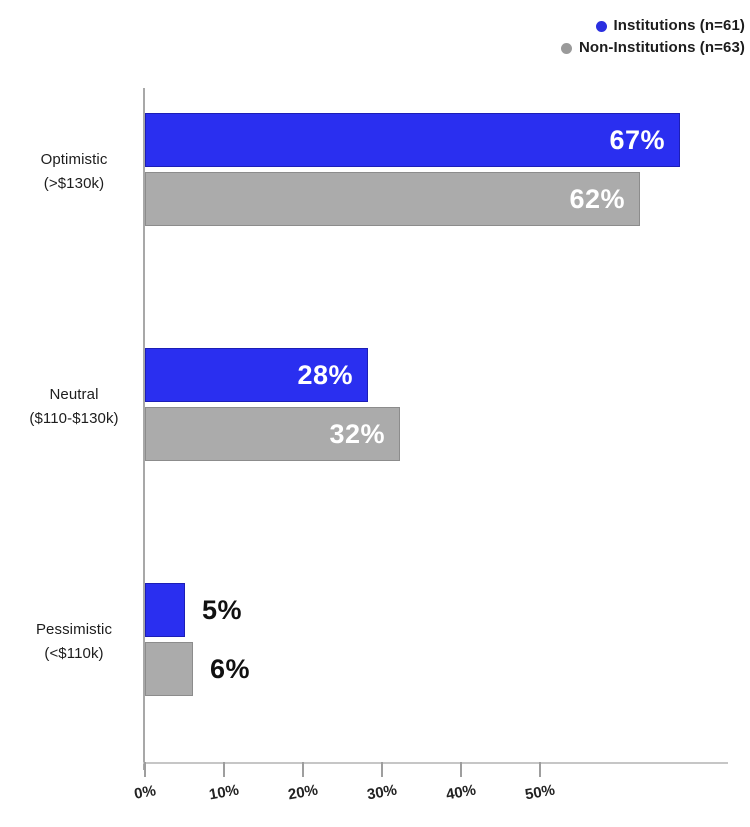  Describe the element at coordinates (74, 172) in the screenshot. I see `category-label-optimistic: Optimistic (>$130k)` at that location.